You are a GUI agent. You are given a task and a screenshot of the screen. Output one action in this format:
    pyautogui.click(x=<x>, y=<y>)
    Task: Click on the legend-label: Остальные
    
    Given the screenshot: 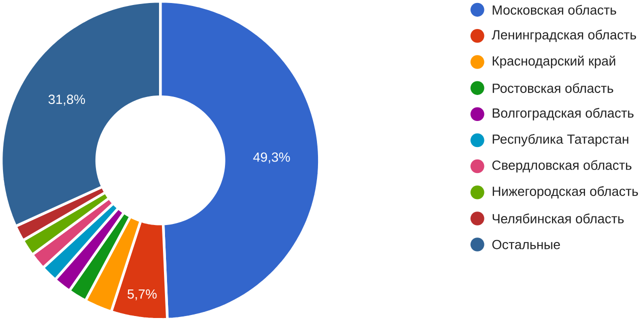 What is the action you would take?
    pyautogui.click(x=526, y=245)
    